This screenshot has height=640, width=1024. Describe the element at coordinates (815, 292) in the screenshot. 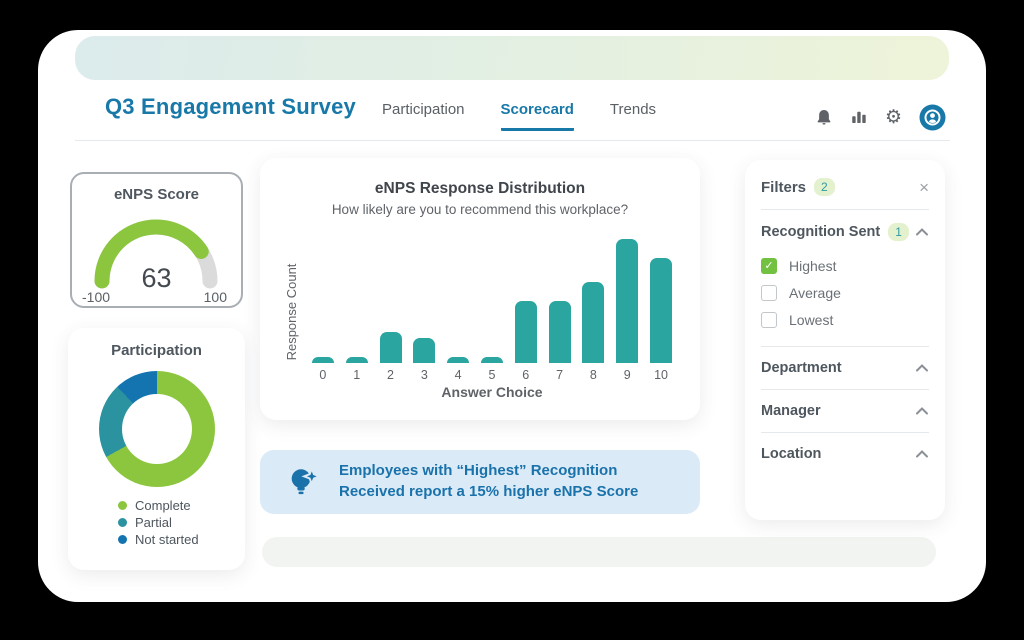

I see `checkbox-label: Average` at that location.